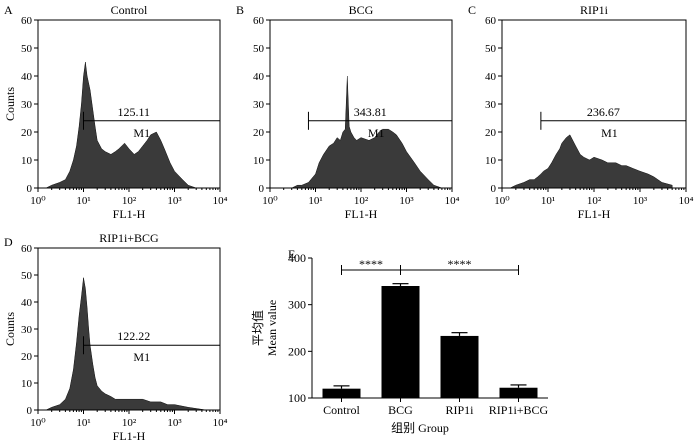  I want to click on panel-title: RIP1i+BCG, so click(129, 238).